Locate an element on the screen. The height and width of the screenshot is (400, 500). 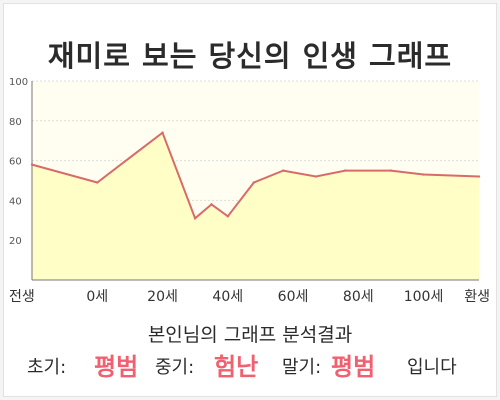
analysis-heading: 본인님의 그래프 분석결과 is located at coordinates (250, 335).